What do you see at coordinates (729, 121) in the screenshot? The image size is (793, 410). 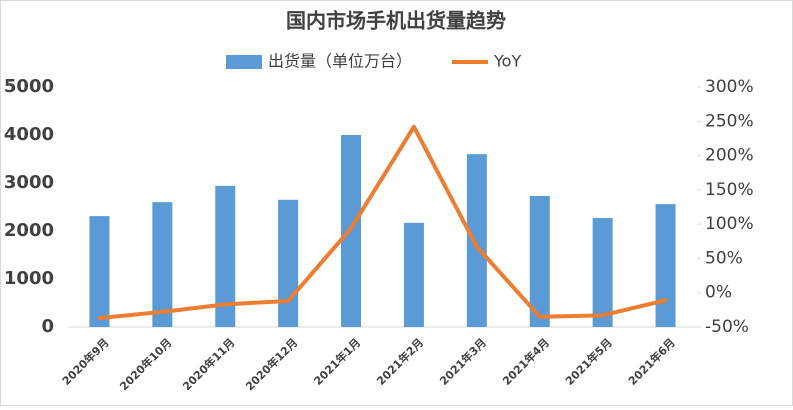 I see `y2-tick-label: 250%` at bounding box center [729, 121].